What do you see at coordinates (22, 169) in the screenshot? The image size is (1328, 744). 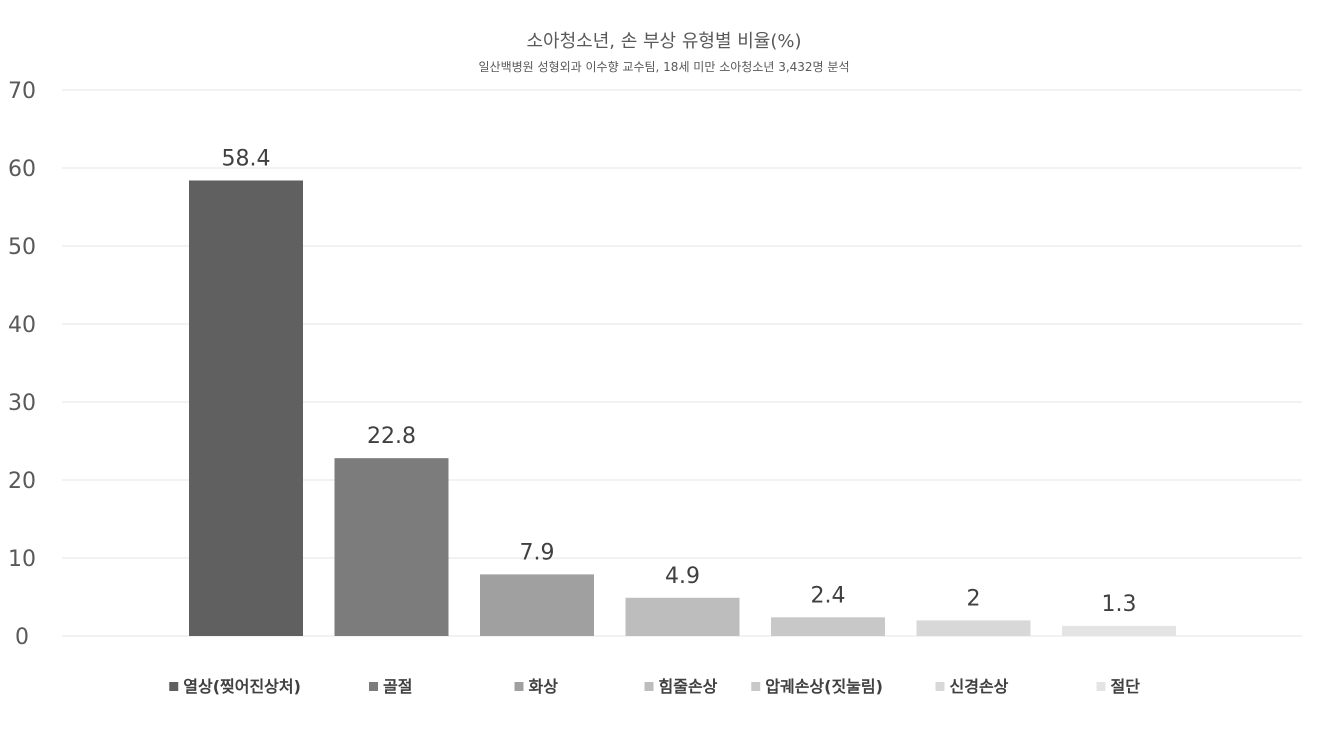 I see `y-tick-label: 60` at bounding box center [22, 169].